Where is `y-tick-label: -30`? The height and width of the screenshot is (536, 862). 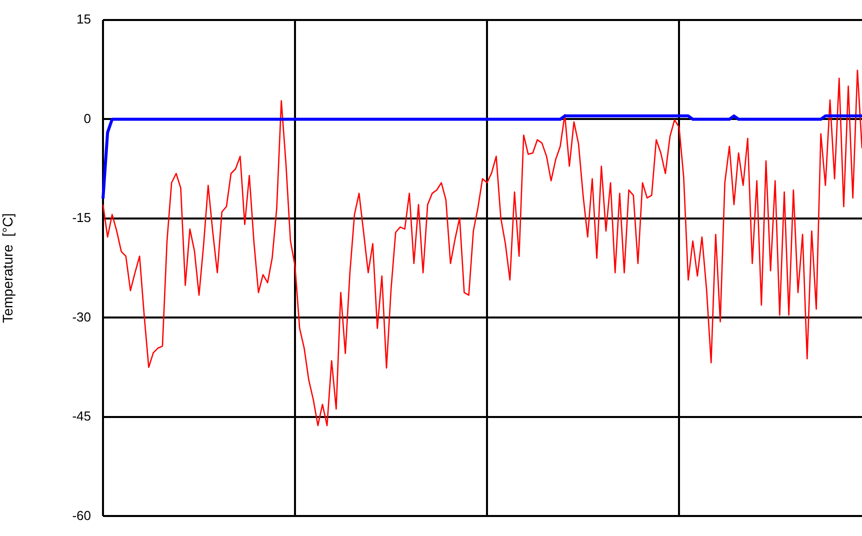
y-tick-label: -30 is located at coordinates (81, 316).